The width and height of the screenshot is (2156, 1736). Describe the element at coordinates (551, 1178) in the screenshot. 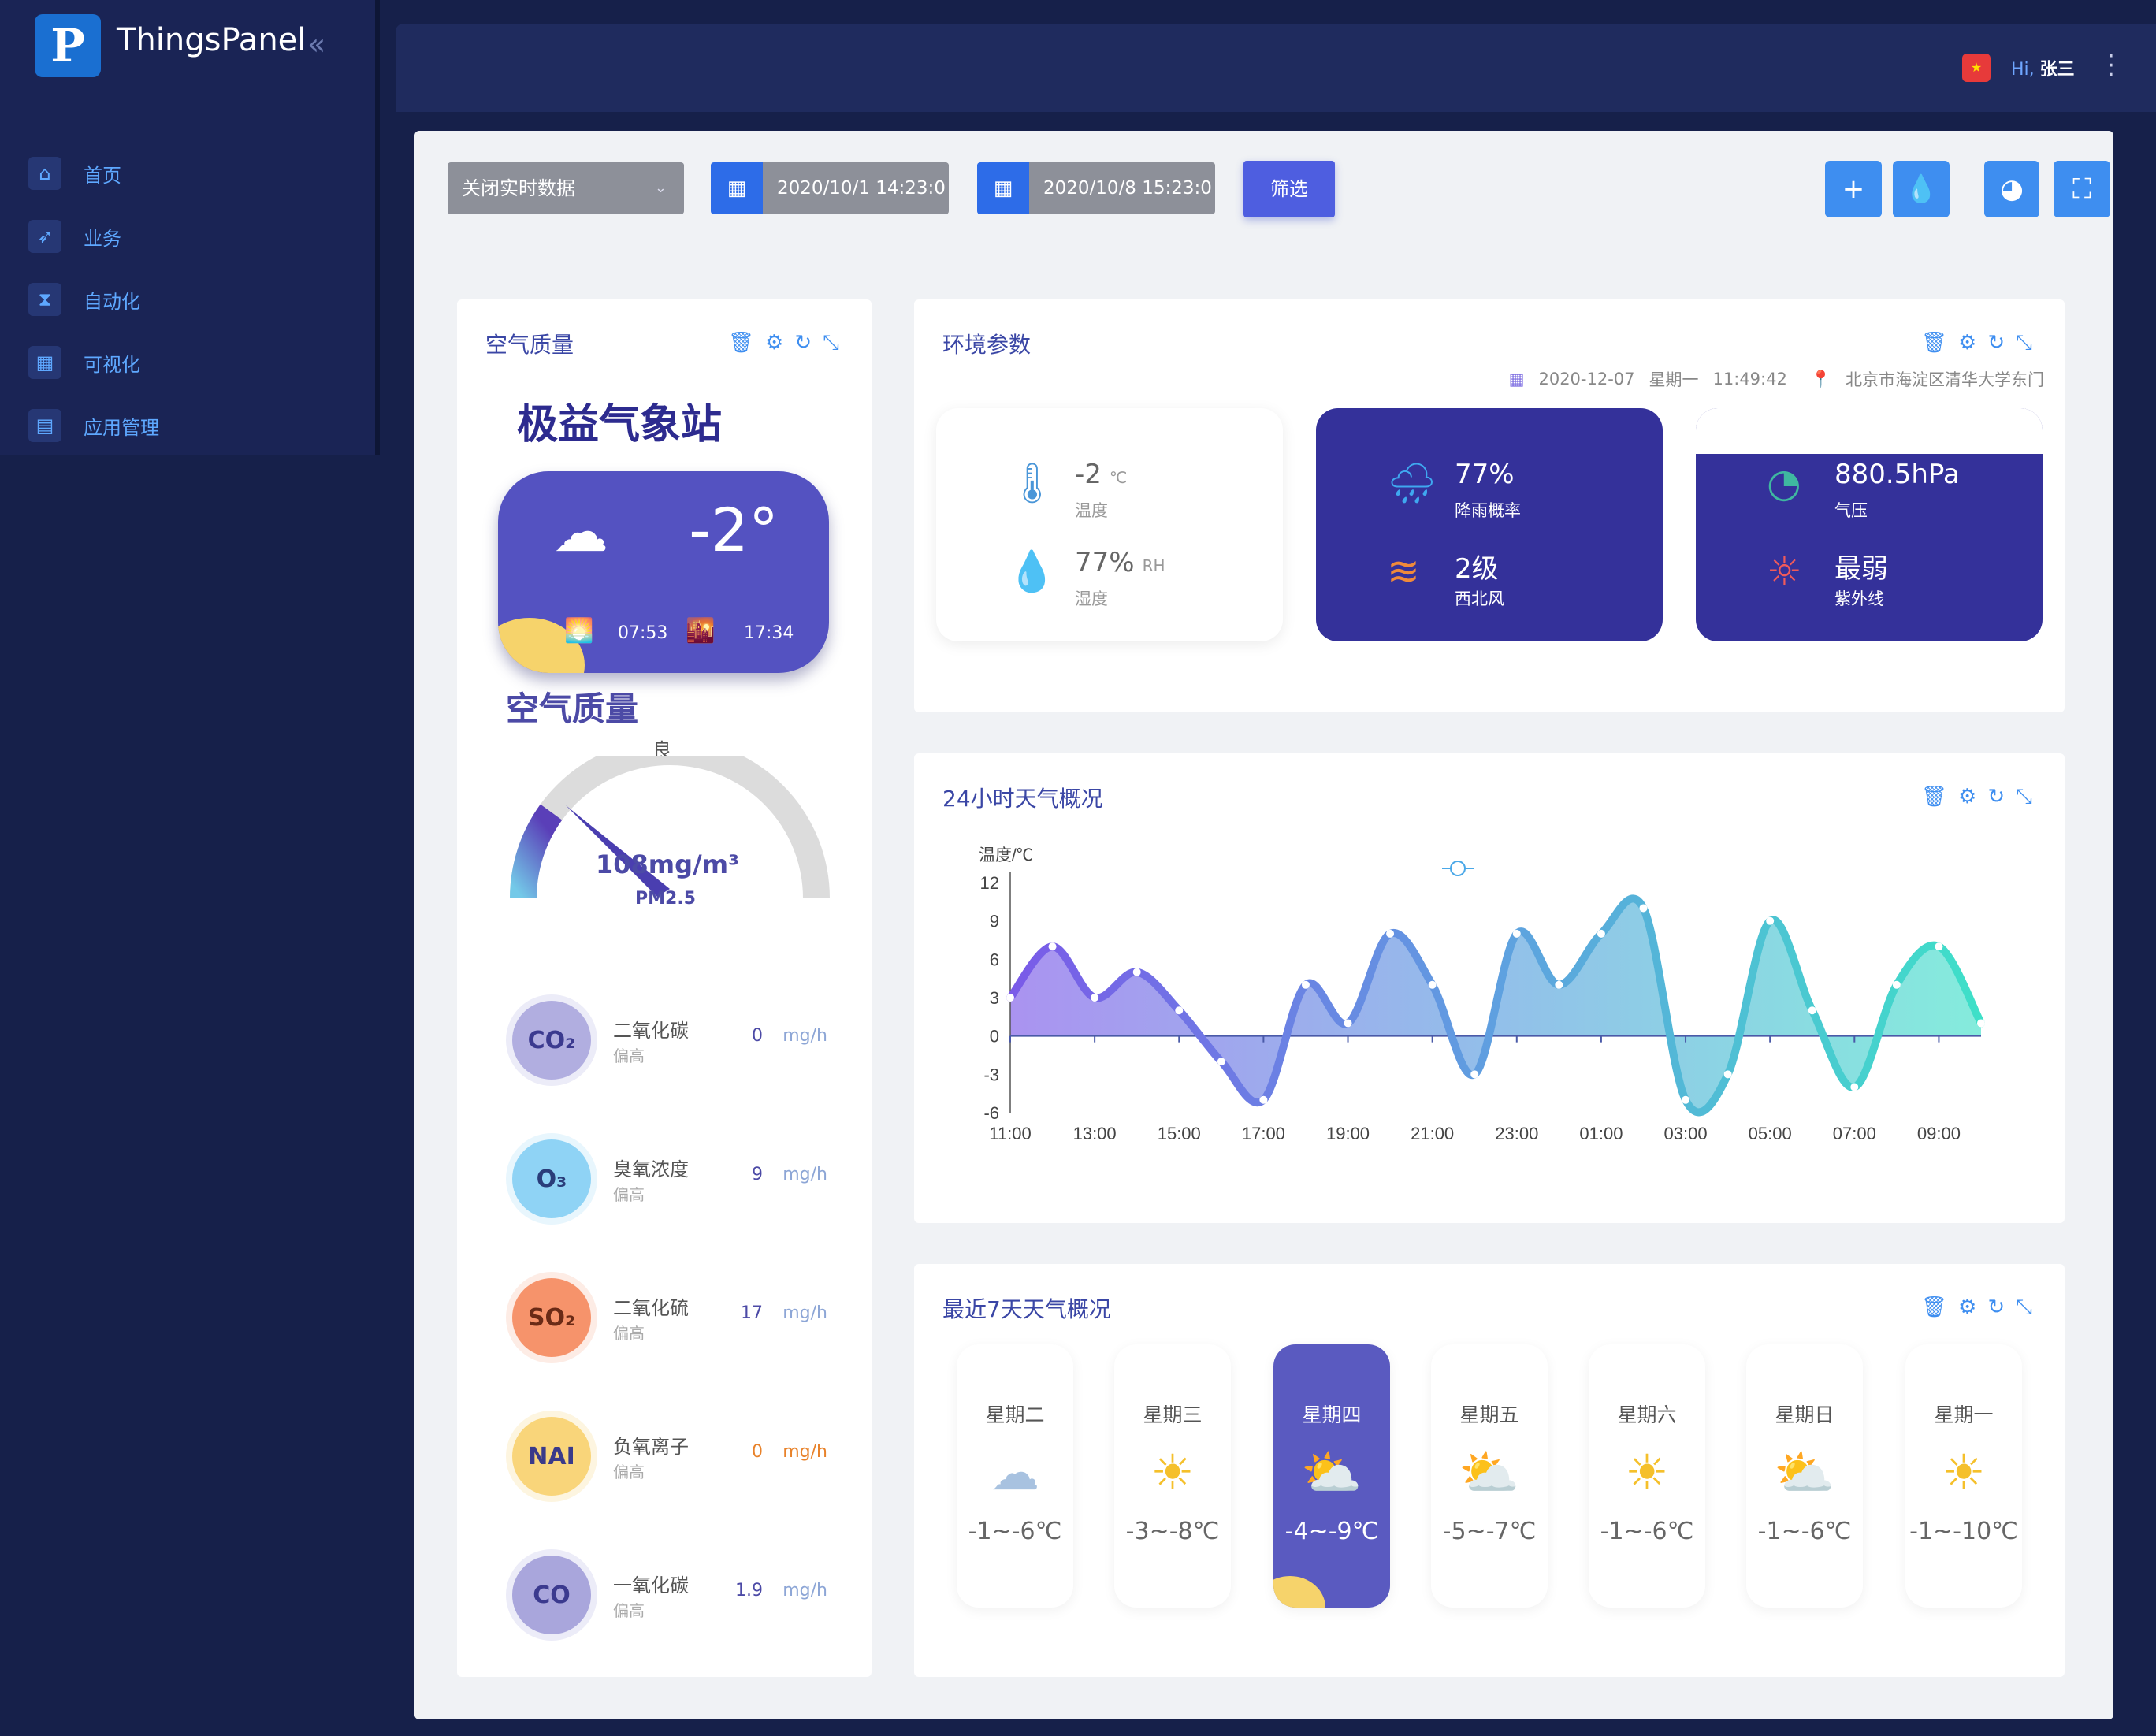

I see `o3-icon: O₃` at that location.